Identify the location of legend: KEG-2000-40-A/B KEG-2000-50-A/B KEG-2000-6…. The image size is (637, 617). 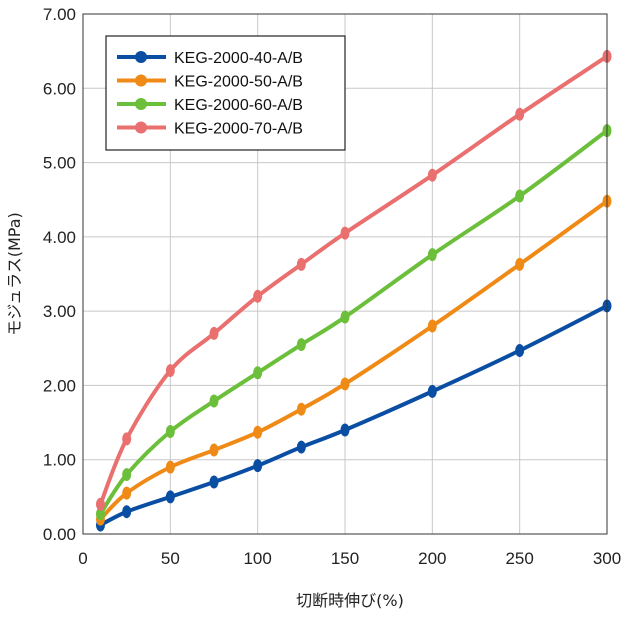
(225, 93).